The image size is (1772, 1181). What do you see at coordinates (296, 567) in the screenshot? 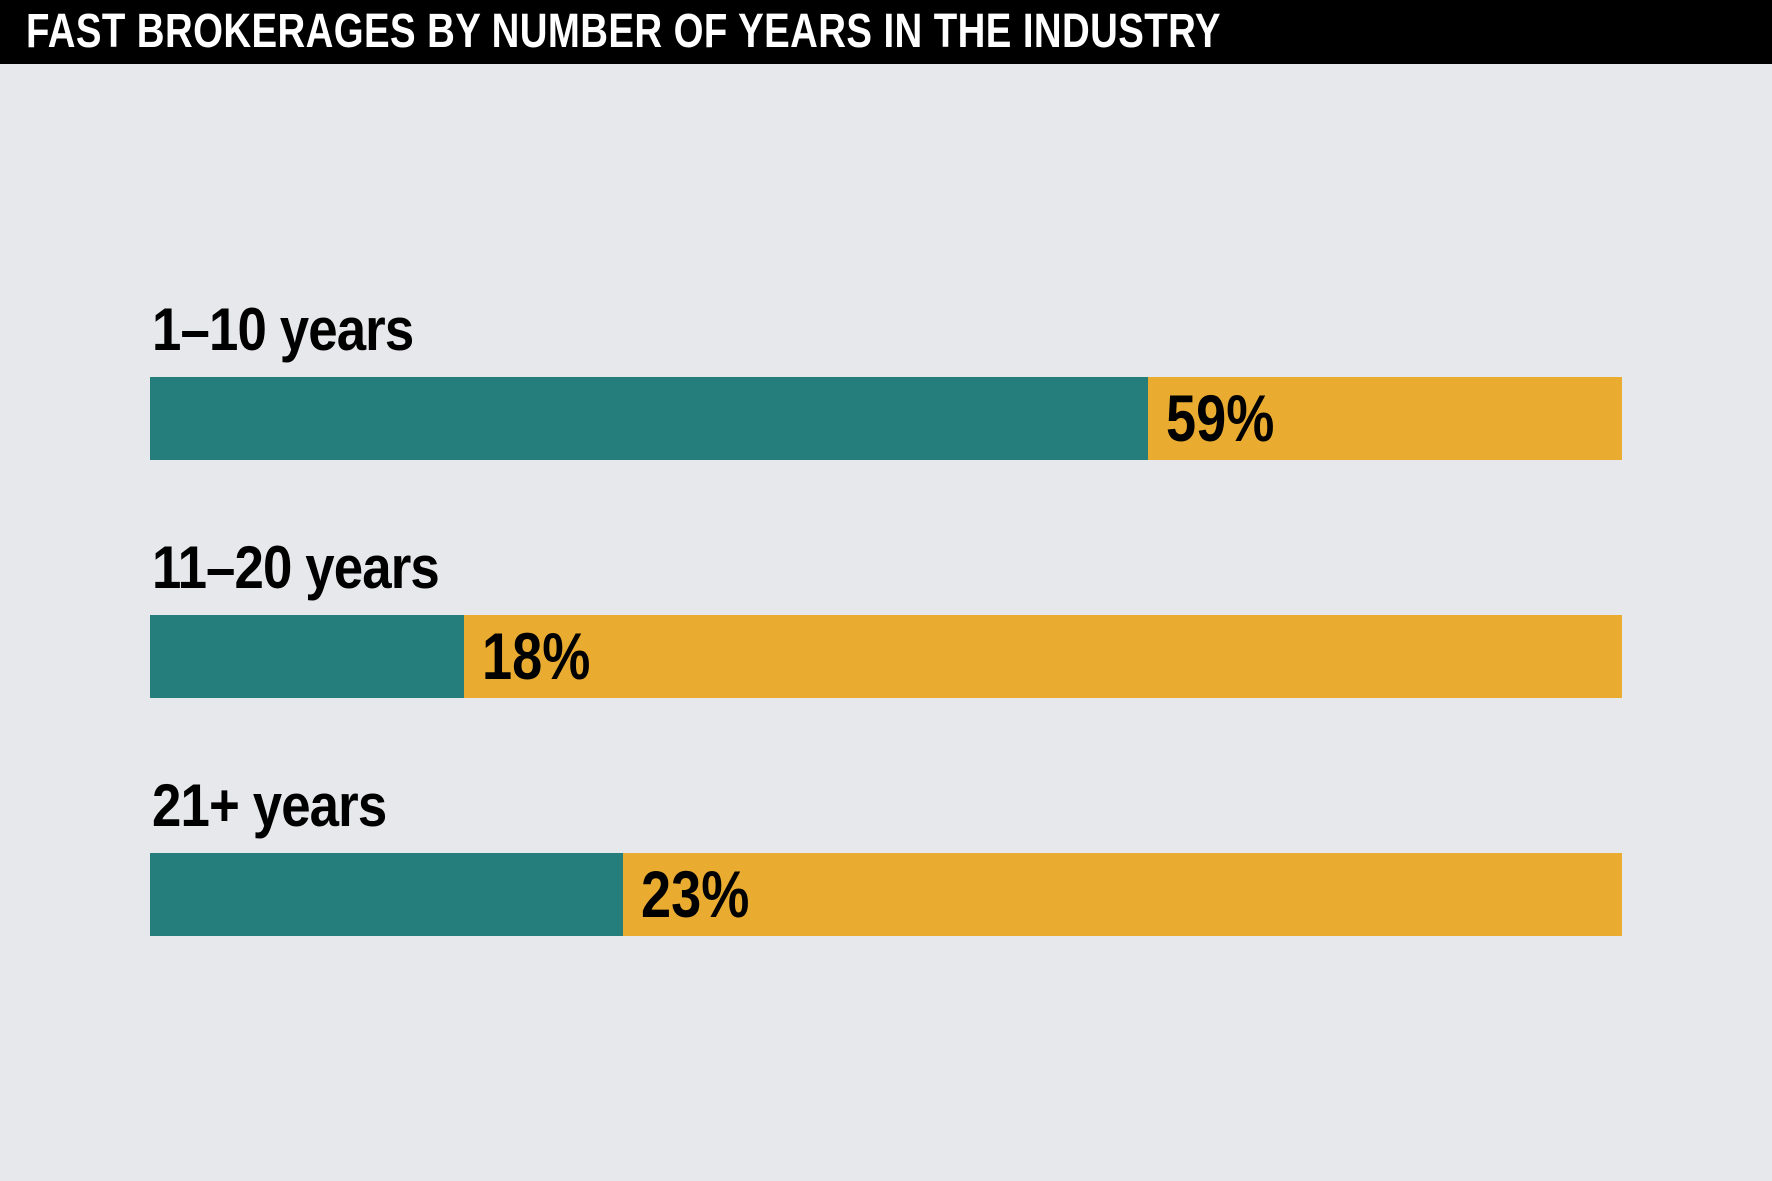
I see `bar-category-label: 11–20 years` at bounding box center [296, 567].